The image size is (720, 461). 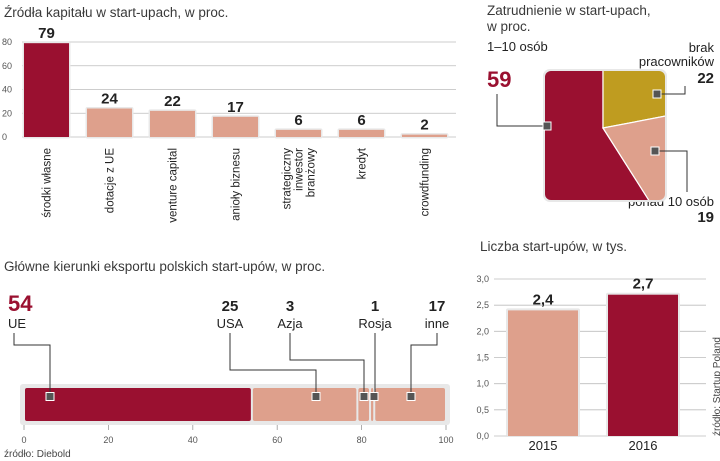 I want to click on count-value-label: 2,7, so click(x=643, y=284).